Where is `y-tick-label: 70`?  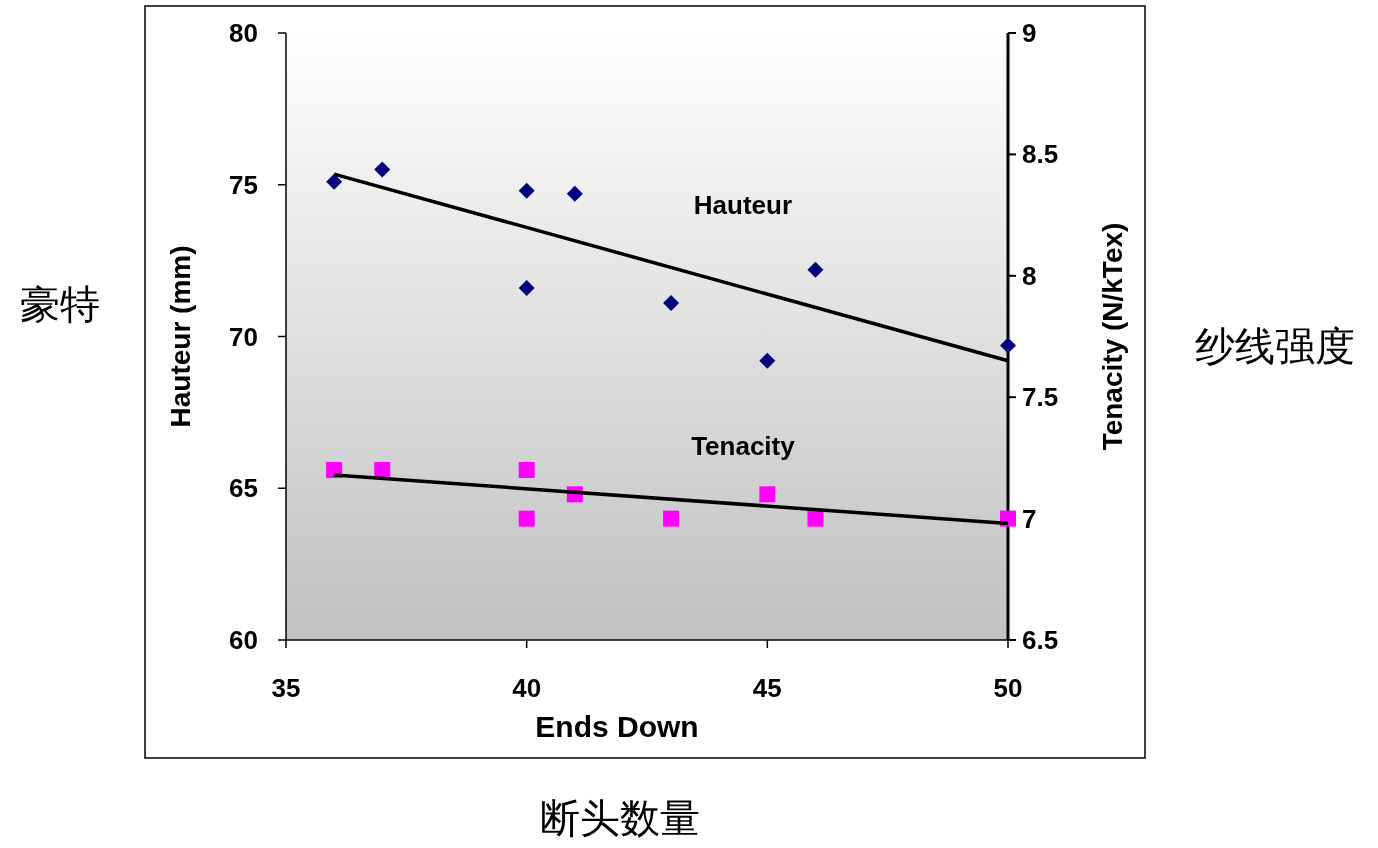 y-tick-label: 70 is located at coordinates (243, 336).